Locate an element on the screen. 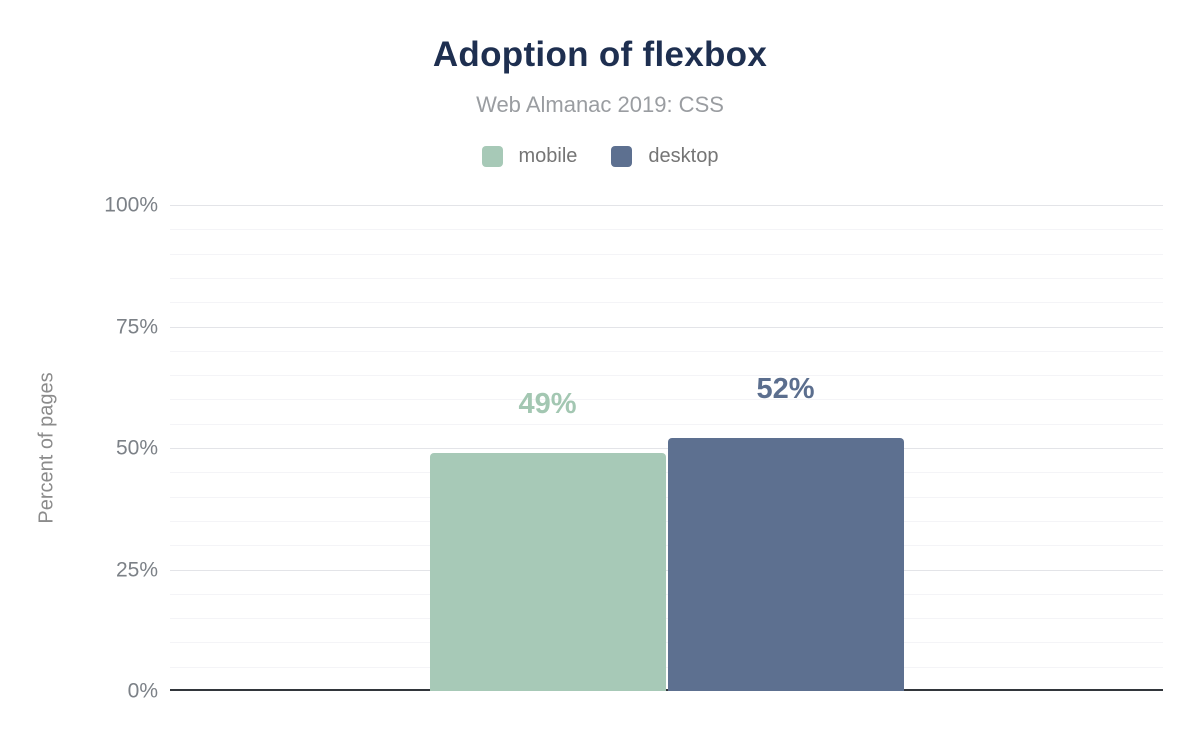 Image resolution: width=1200 pixels, height=742 pixels. legend-label: mobile is located at coordinates (548, 156).